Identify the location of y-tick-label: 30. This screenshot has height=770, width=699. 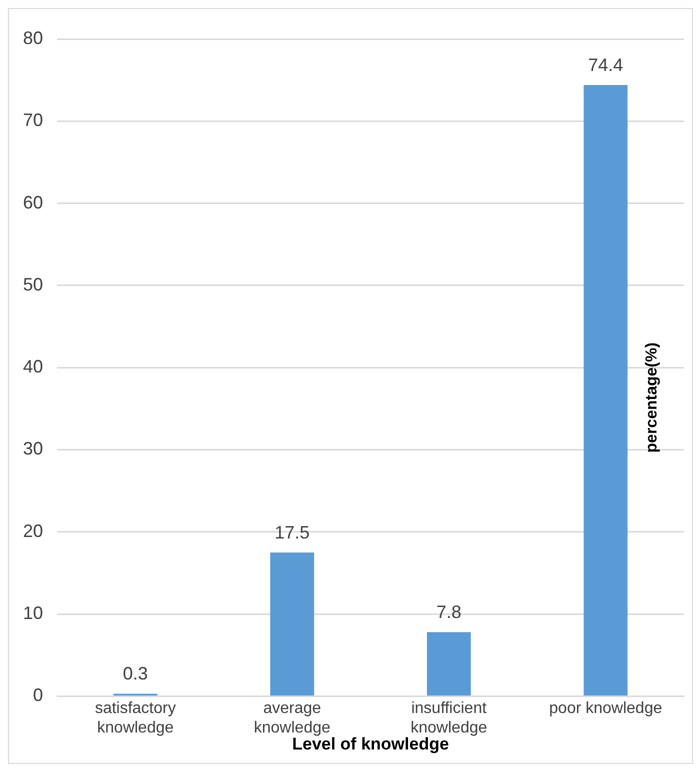
(33, 448).